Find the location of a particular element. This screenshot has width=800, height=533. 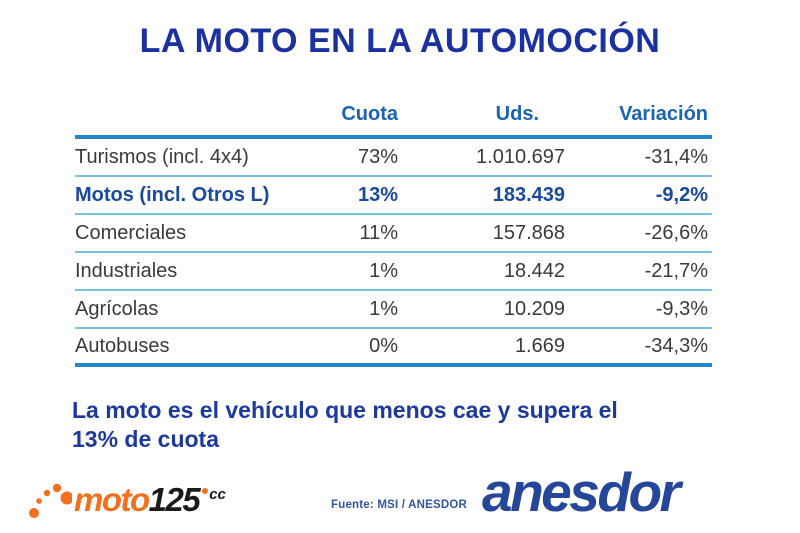

row-variacion: -31,4% is located at coordinates (676, 156).